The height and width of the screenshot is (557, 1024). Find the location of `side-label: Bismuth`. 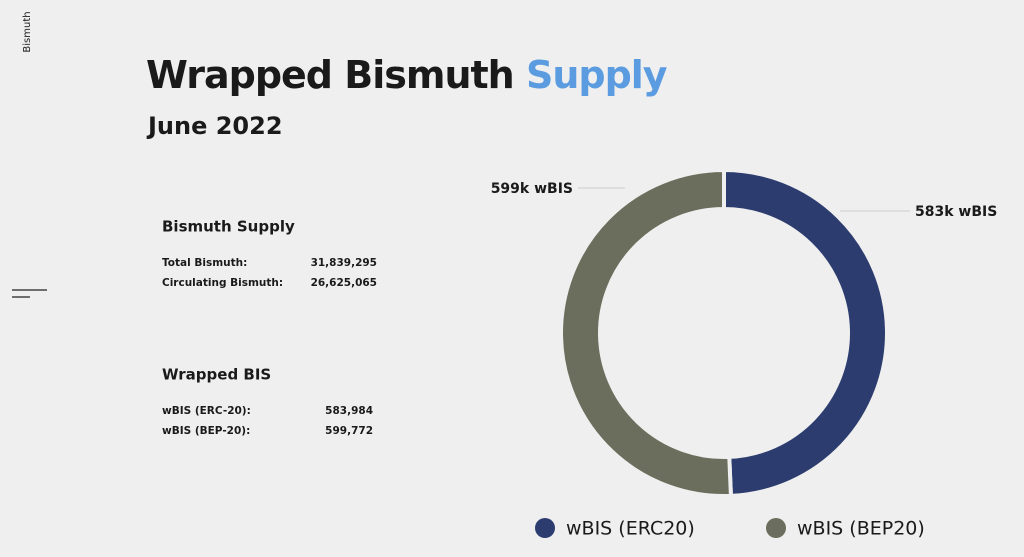

side-label: Bismuth is located at coordinates (27, 31).